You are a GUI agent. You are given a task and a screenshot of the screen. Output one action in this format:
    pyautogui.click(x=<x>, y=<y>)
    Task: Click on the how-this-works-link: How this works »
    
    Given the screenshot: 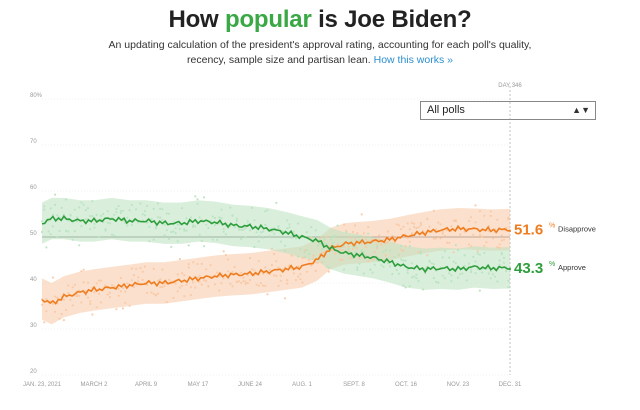 What is the action you would take?
    pyautogui.click(x=413, y=60)
    